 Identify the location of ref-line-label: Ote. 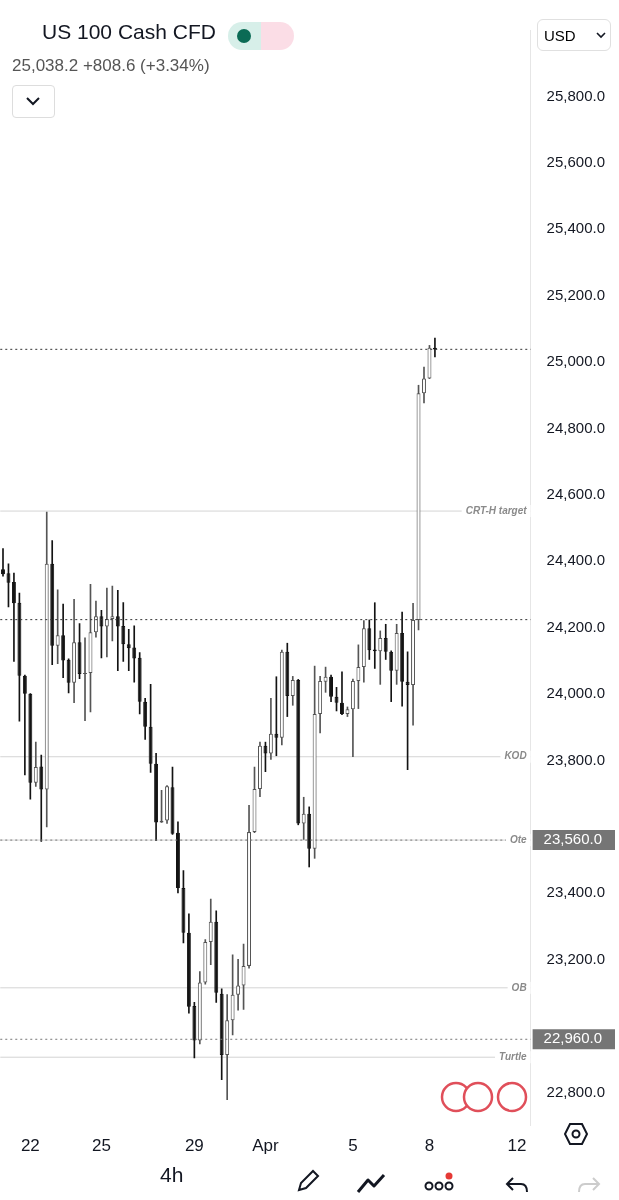
(518, 839).